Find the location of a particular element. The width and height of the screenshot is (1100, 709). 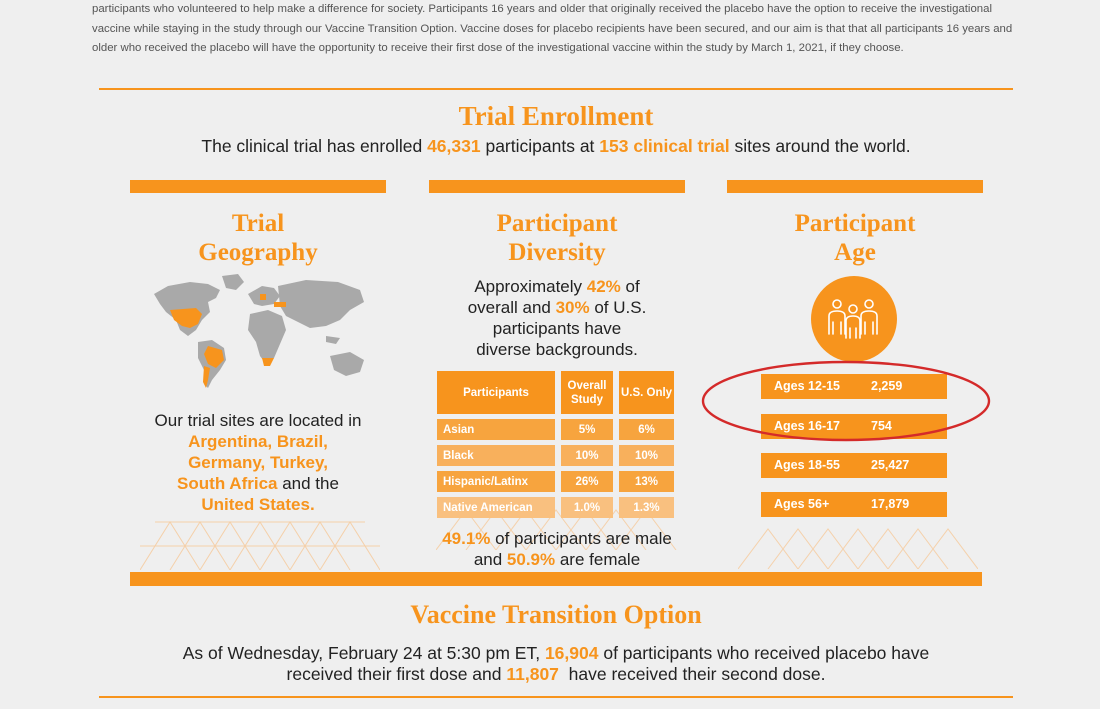

first-dose-count: 16,904 is located at coordinates (571, 653).